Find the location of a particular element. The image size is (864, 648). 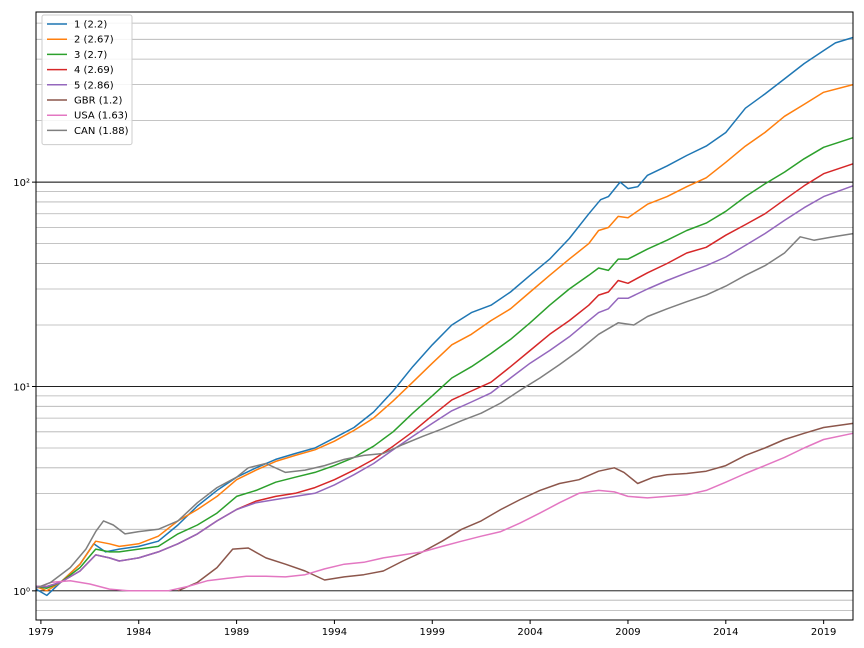

legend-label: USA (1.63) is located at coordinates (101, 116).